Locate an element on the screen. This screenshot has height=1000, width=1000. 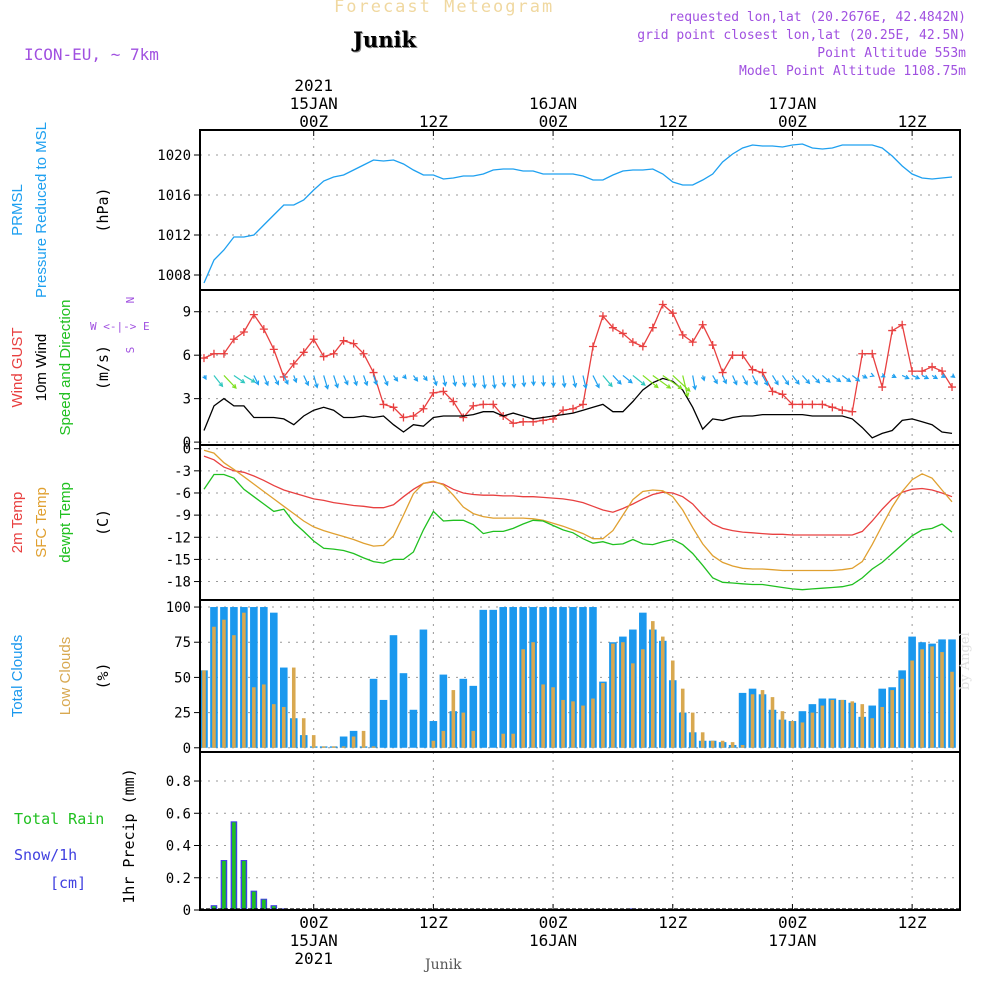
y-tick-label: 100 is located at coordinates (178, 608).